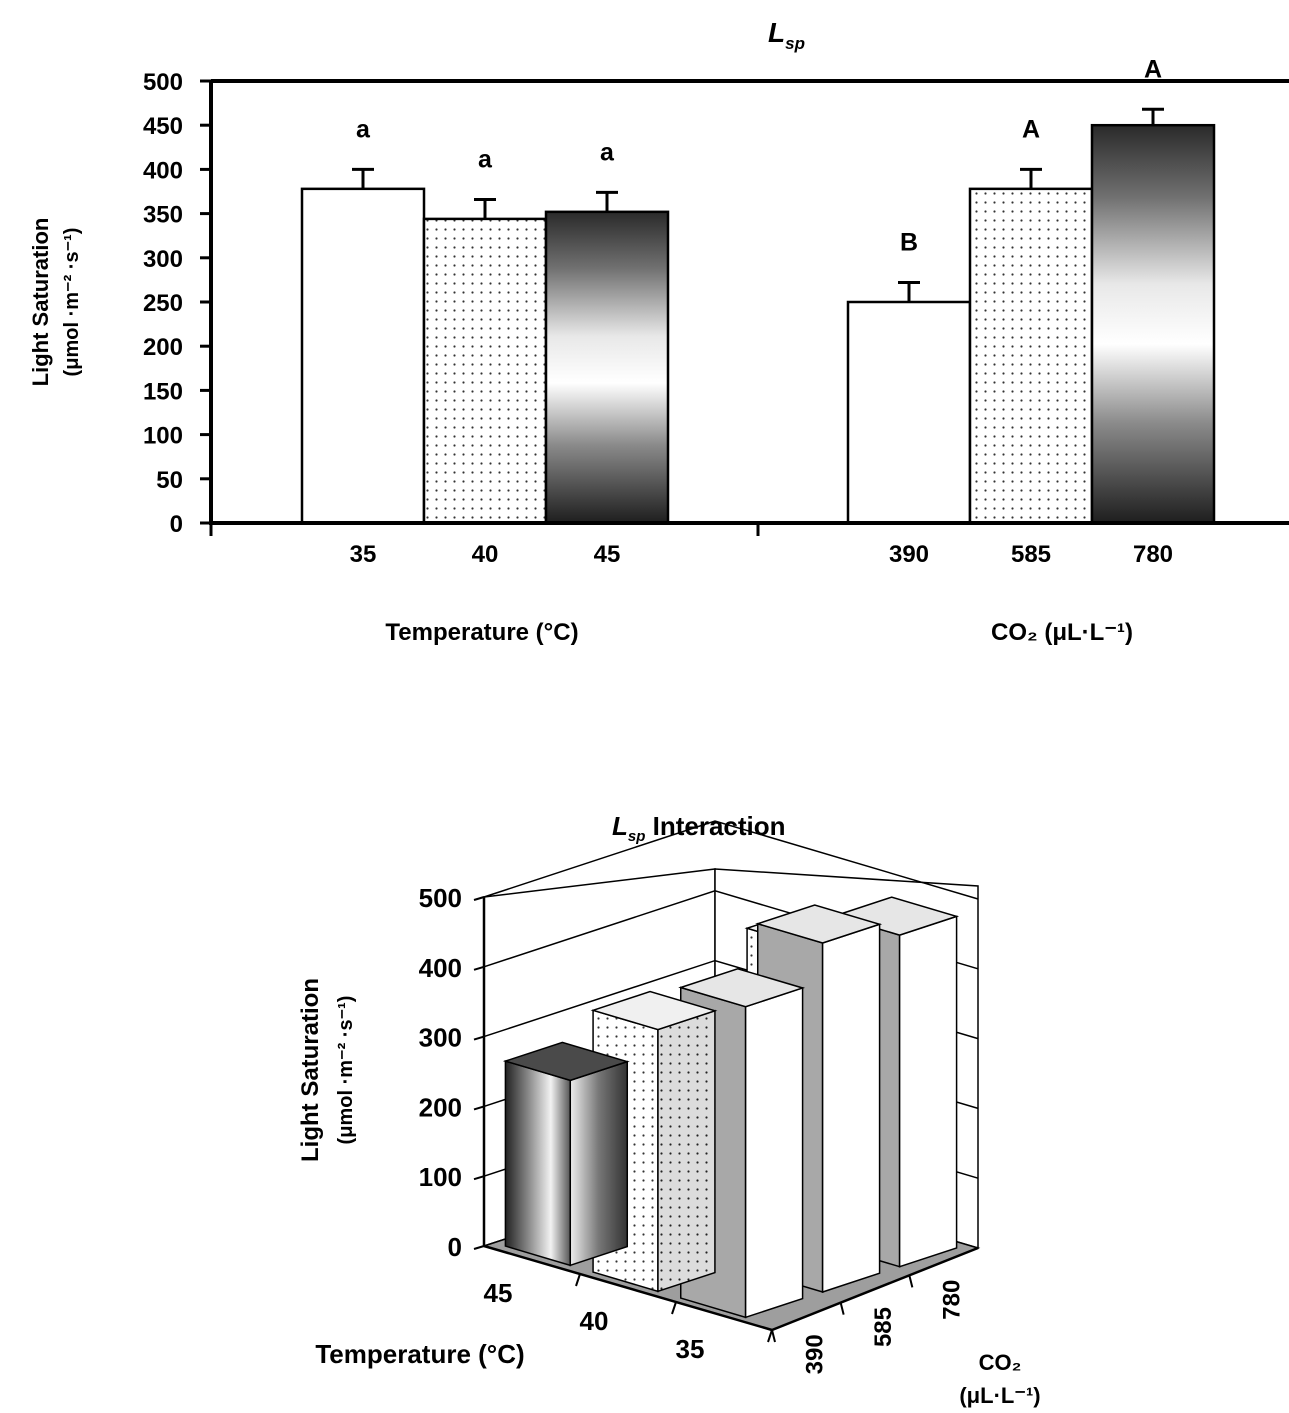 This screenshot has height=1413, width=1289. Describe the element at coordinates (163, 259) in the screenshot. I see `y-tick-label: 300` at that location.